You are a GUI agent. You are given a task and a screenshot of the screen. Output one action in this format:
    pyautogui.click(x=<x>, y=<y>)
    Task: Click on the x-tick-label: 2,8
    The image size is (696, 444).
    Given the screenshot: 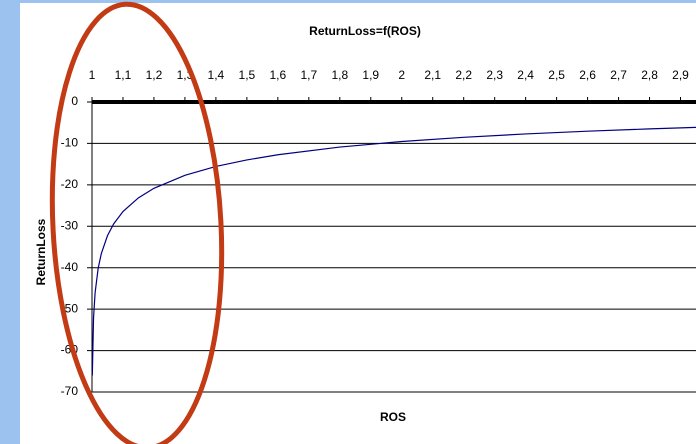 What is the action you would take?
    pyautogui.click(x=649, y=75)
    